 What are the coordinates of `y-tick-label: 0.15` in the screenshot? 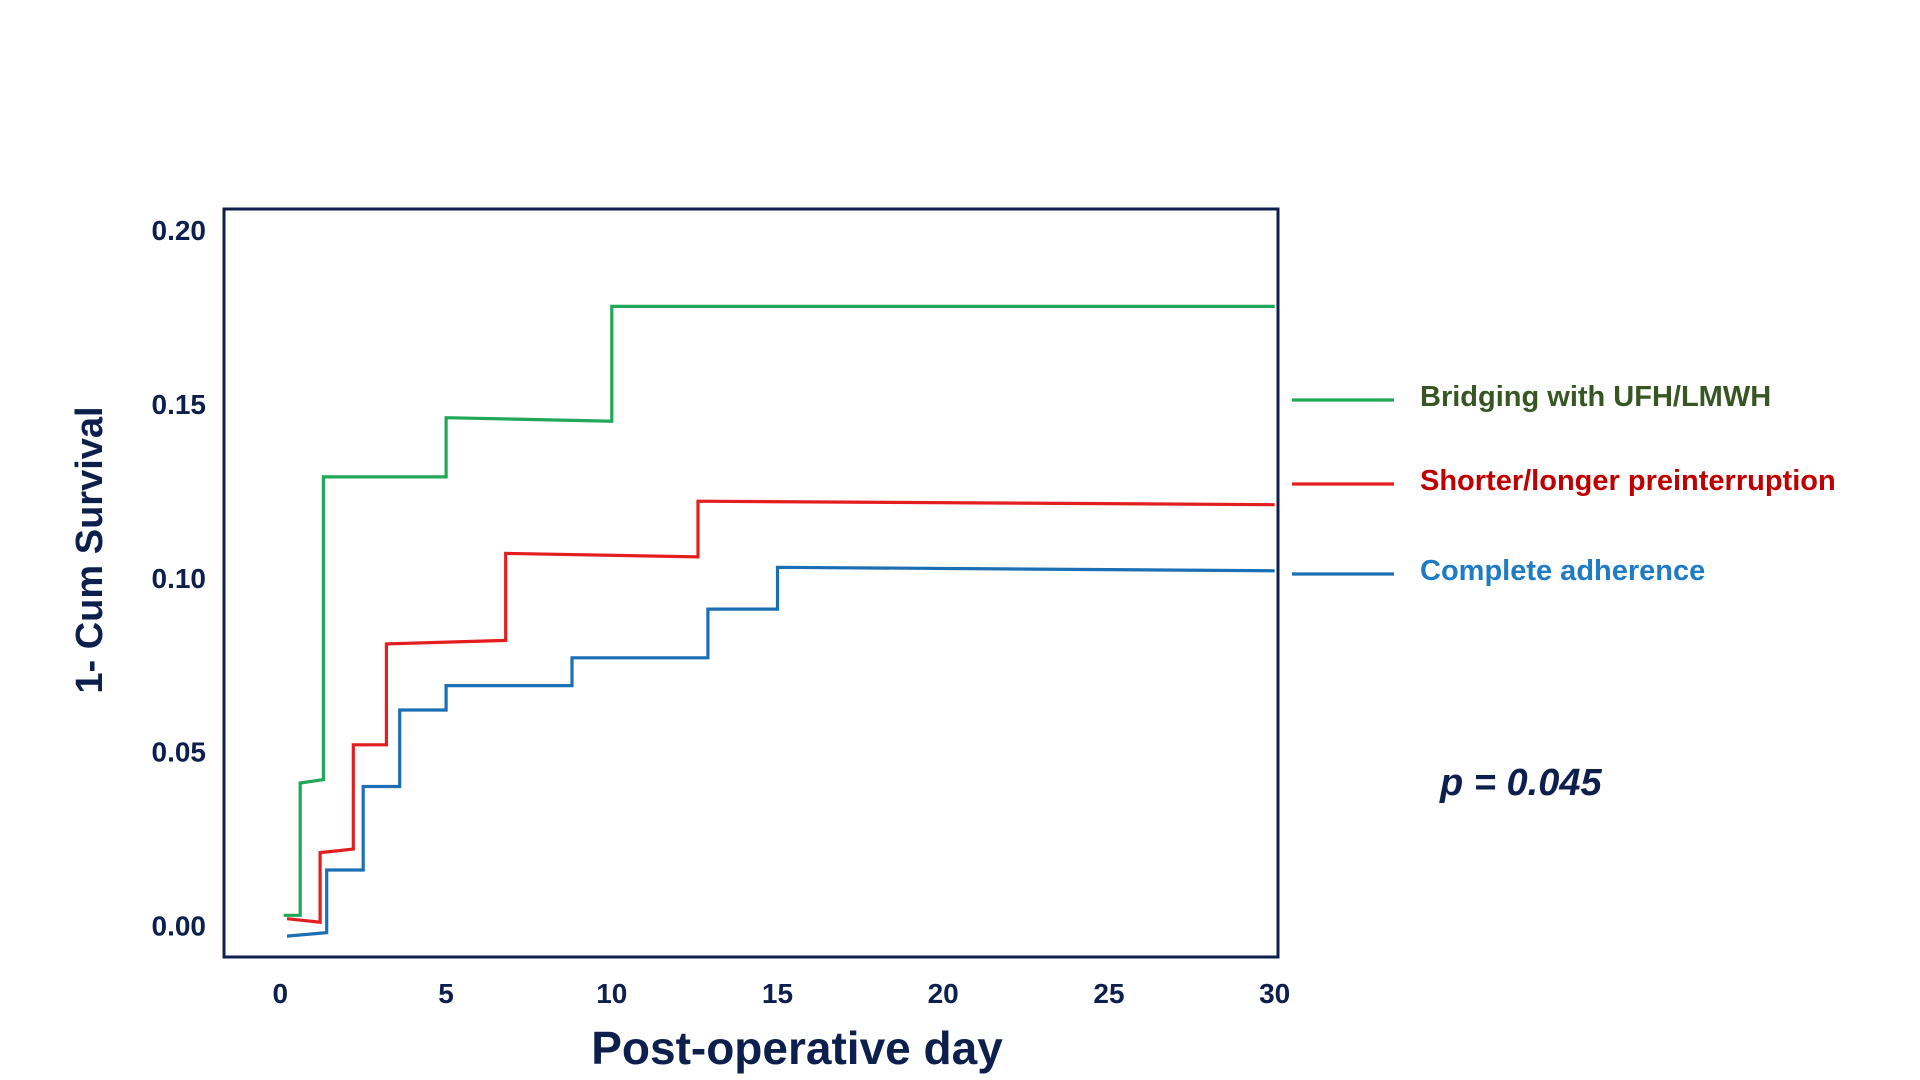 It's located at (179, 404).